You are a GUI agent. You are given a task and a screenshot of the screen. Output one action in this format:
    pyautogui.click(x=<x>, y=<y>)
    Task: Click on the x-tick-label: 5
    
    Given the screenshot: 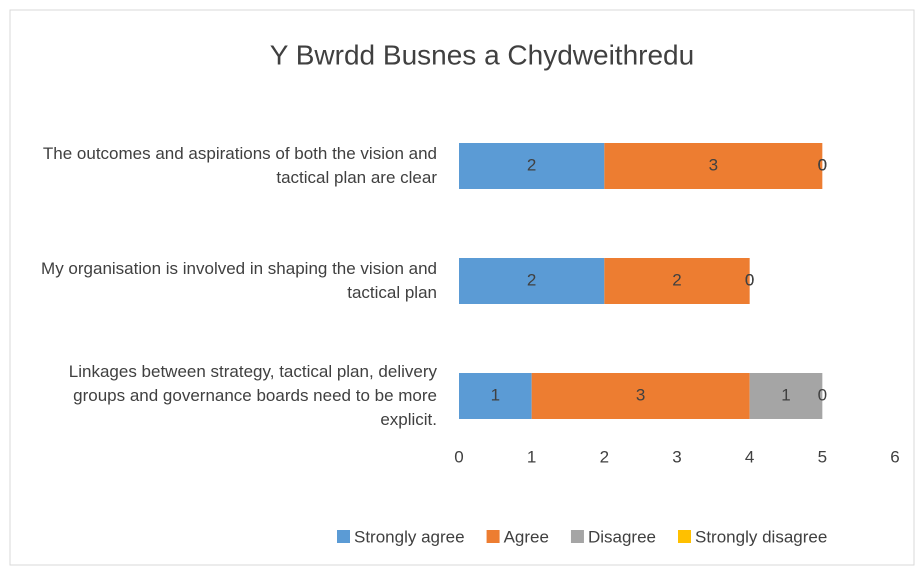 What is the action you would take?
    pyautogui.click(x=822, y=456)
    